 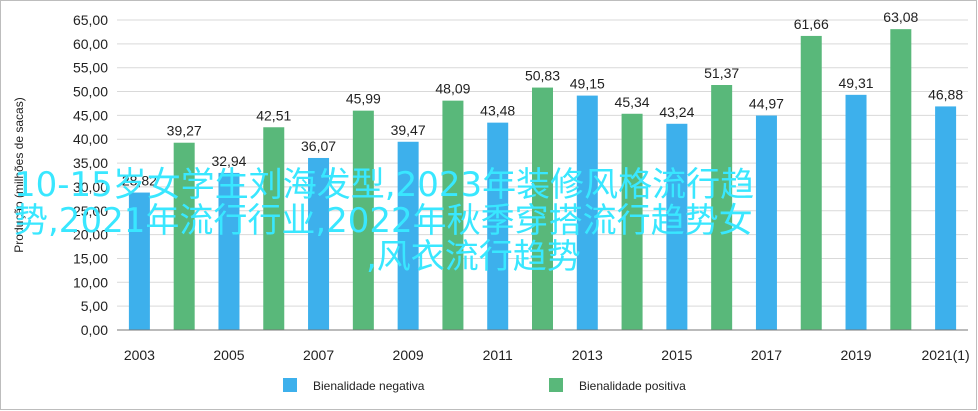 I want to click on y-tick-label: 35,00, so click(x=90, y=163).